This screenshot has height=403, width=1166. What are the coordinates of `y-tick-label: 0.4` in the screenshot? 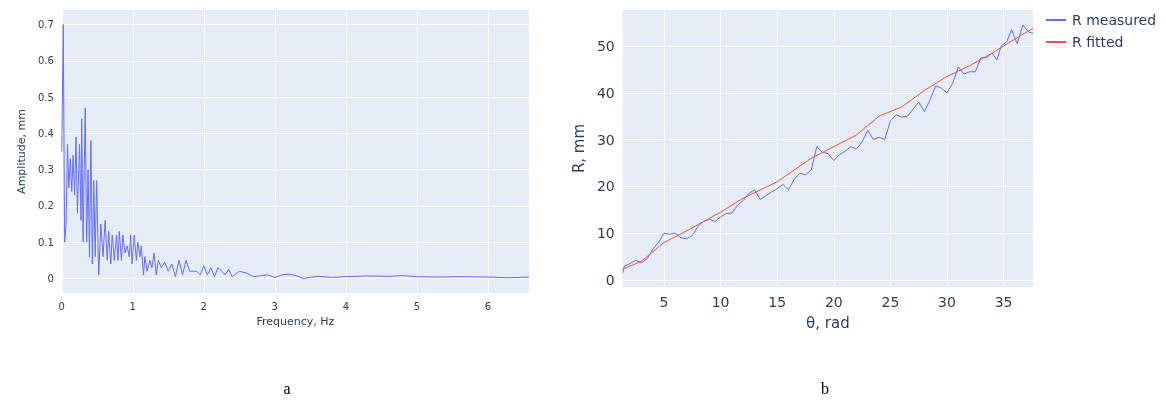 It's located at (45, 133).